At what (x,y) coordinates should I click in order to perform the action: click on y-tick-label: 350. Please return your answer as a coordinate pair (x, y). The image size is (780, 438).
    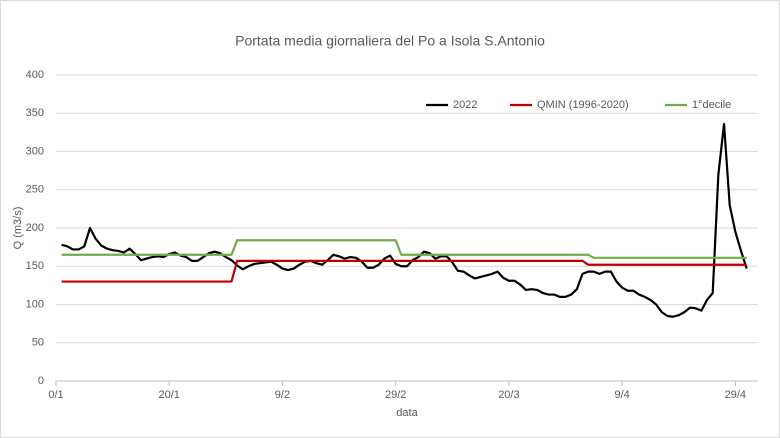
    Looking at the image, I should click on (35, 113).